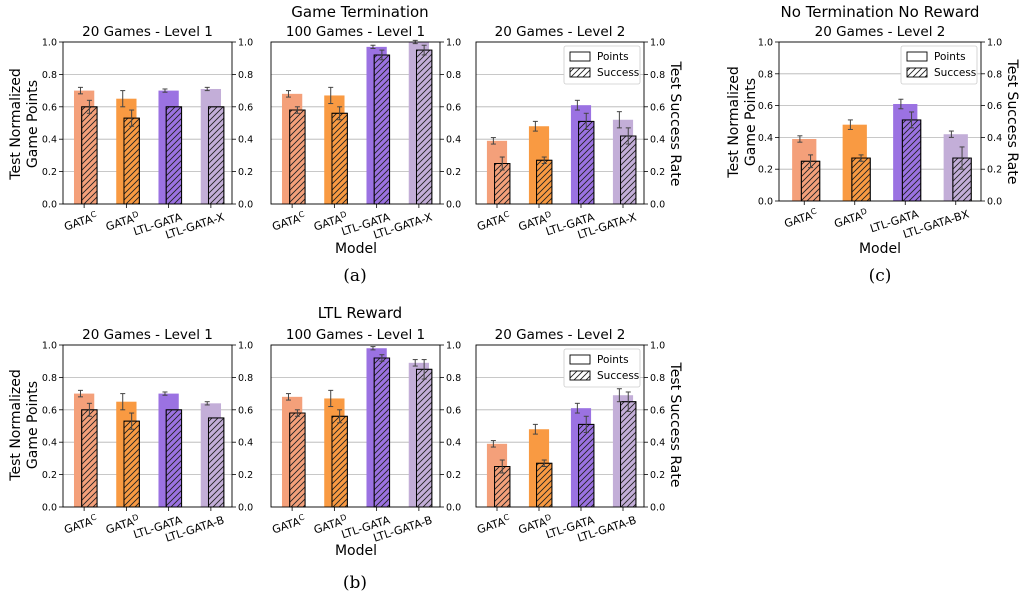 This screenshot has width=1021, height=598. Describe the element at coordinates (49, 443) in the screenshot. I see `y-tick-label-left: 0.4` at that location.